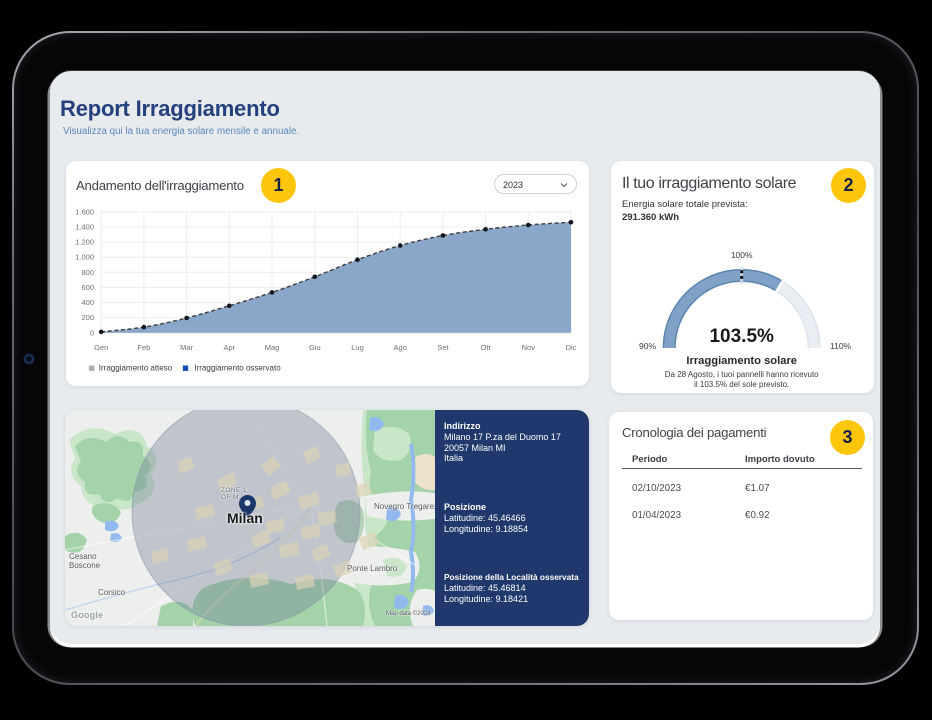  I want to click on svg-text: 800, so click(87, 272).